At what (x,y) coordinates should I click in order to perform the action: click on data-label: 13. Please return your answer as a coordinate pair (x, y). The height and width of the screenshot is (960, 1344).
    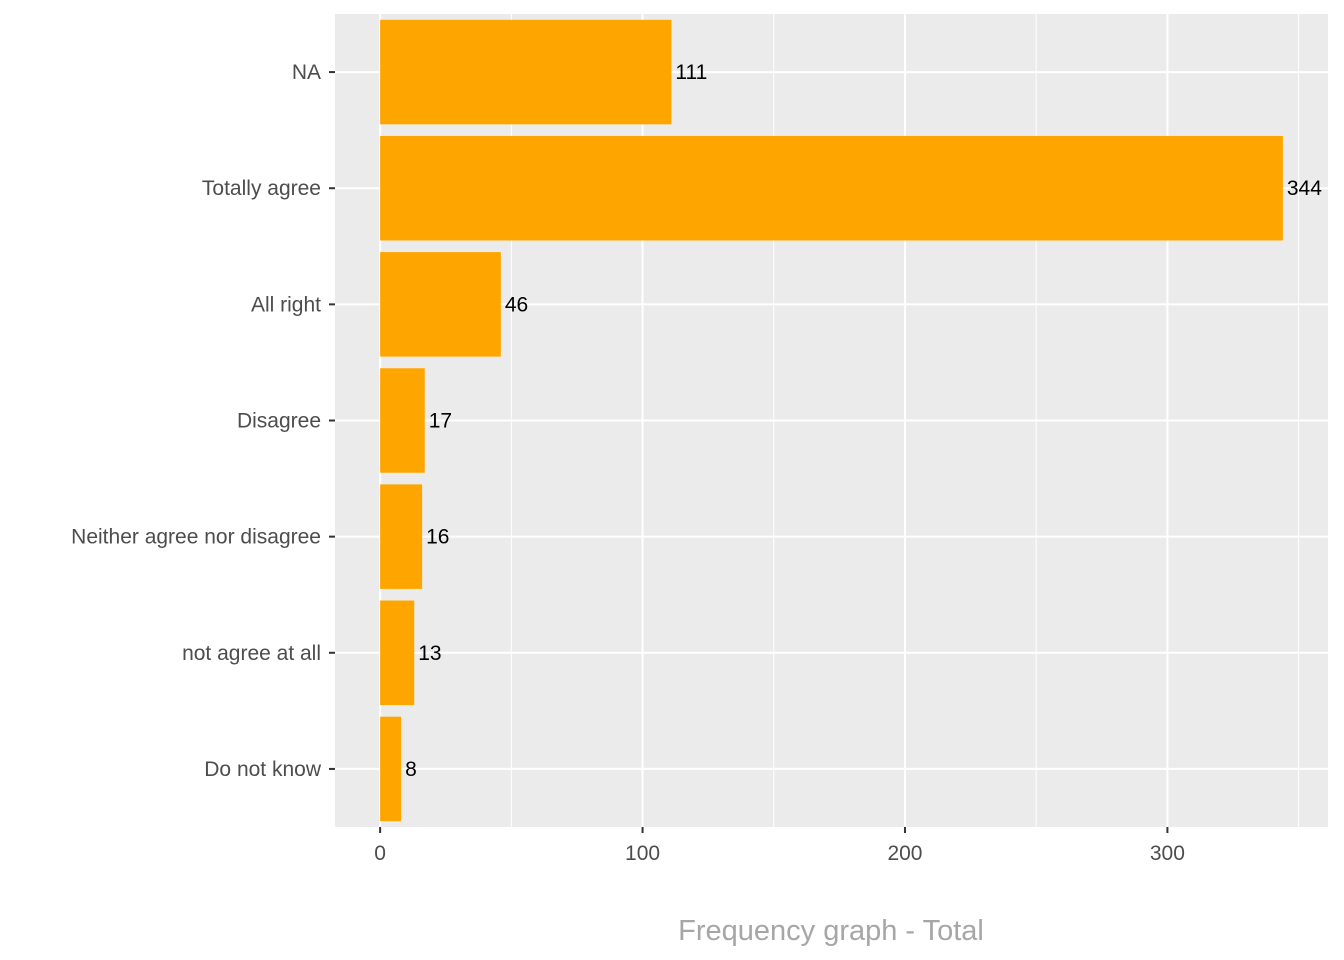
    Looking at the image, I should click on (429, 653).